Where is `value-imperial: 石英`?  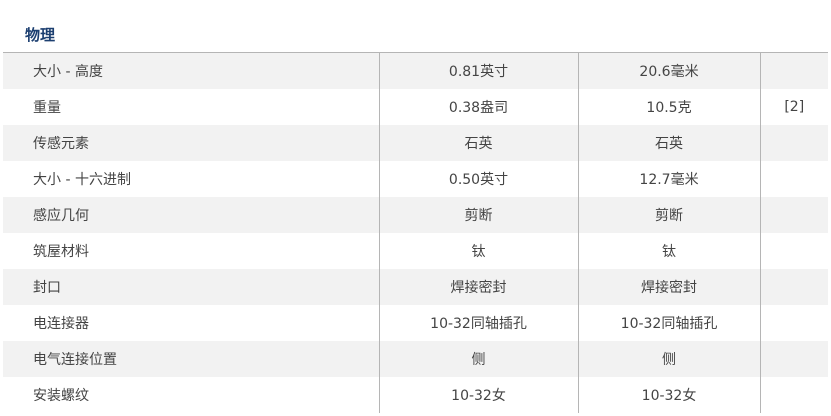 value-imperial: 石英 is located at coordinates (478, 142).